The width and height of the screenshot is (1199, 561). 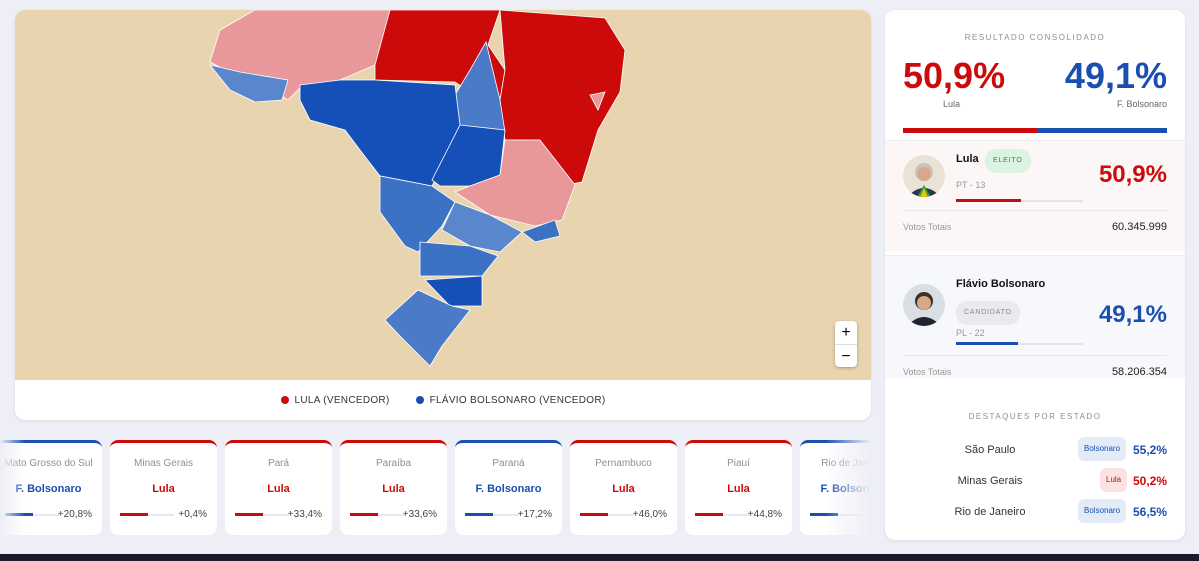 What do you see at coordinates (990, 481) in the screenshot?
I see `highlight-state: Minas Gerais` at bounding box center [990, 481].